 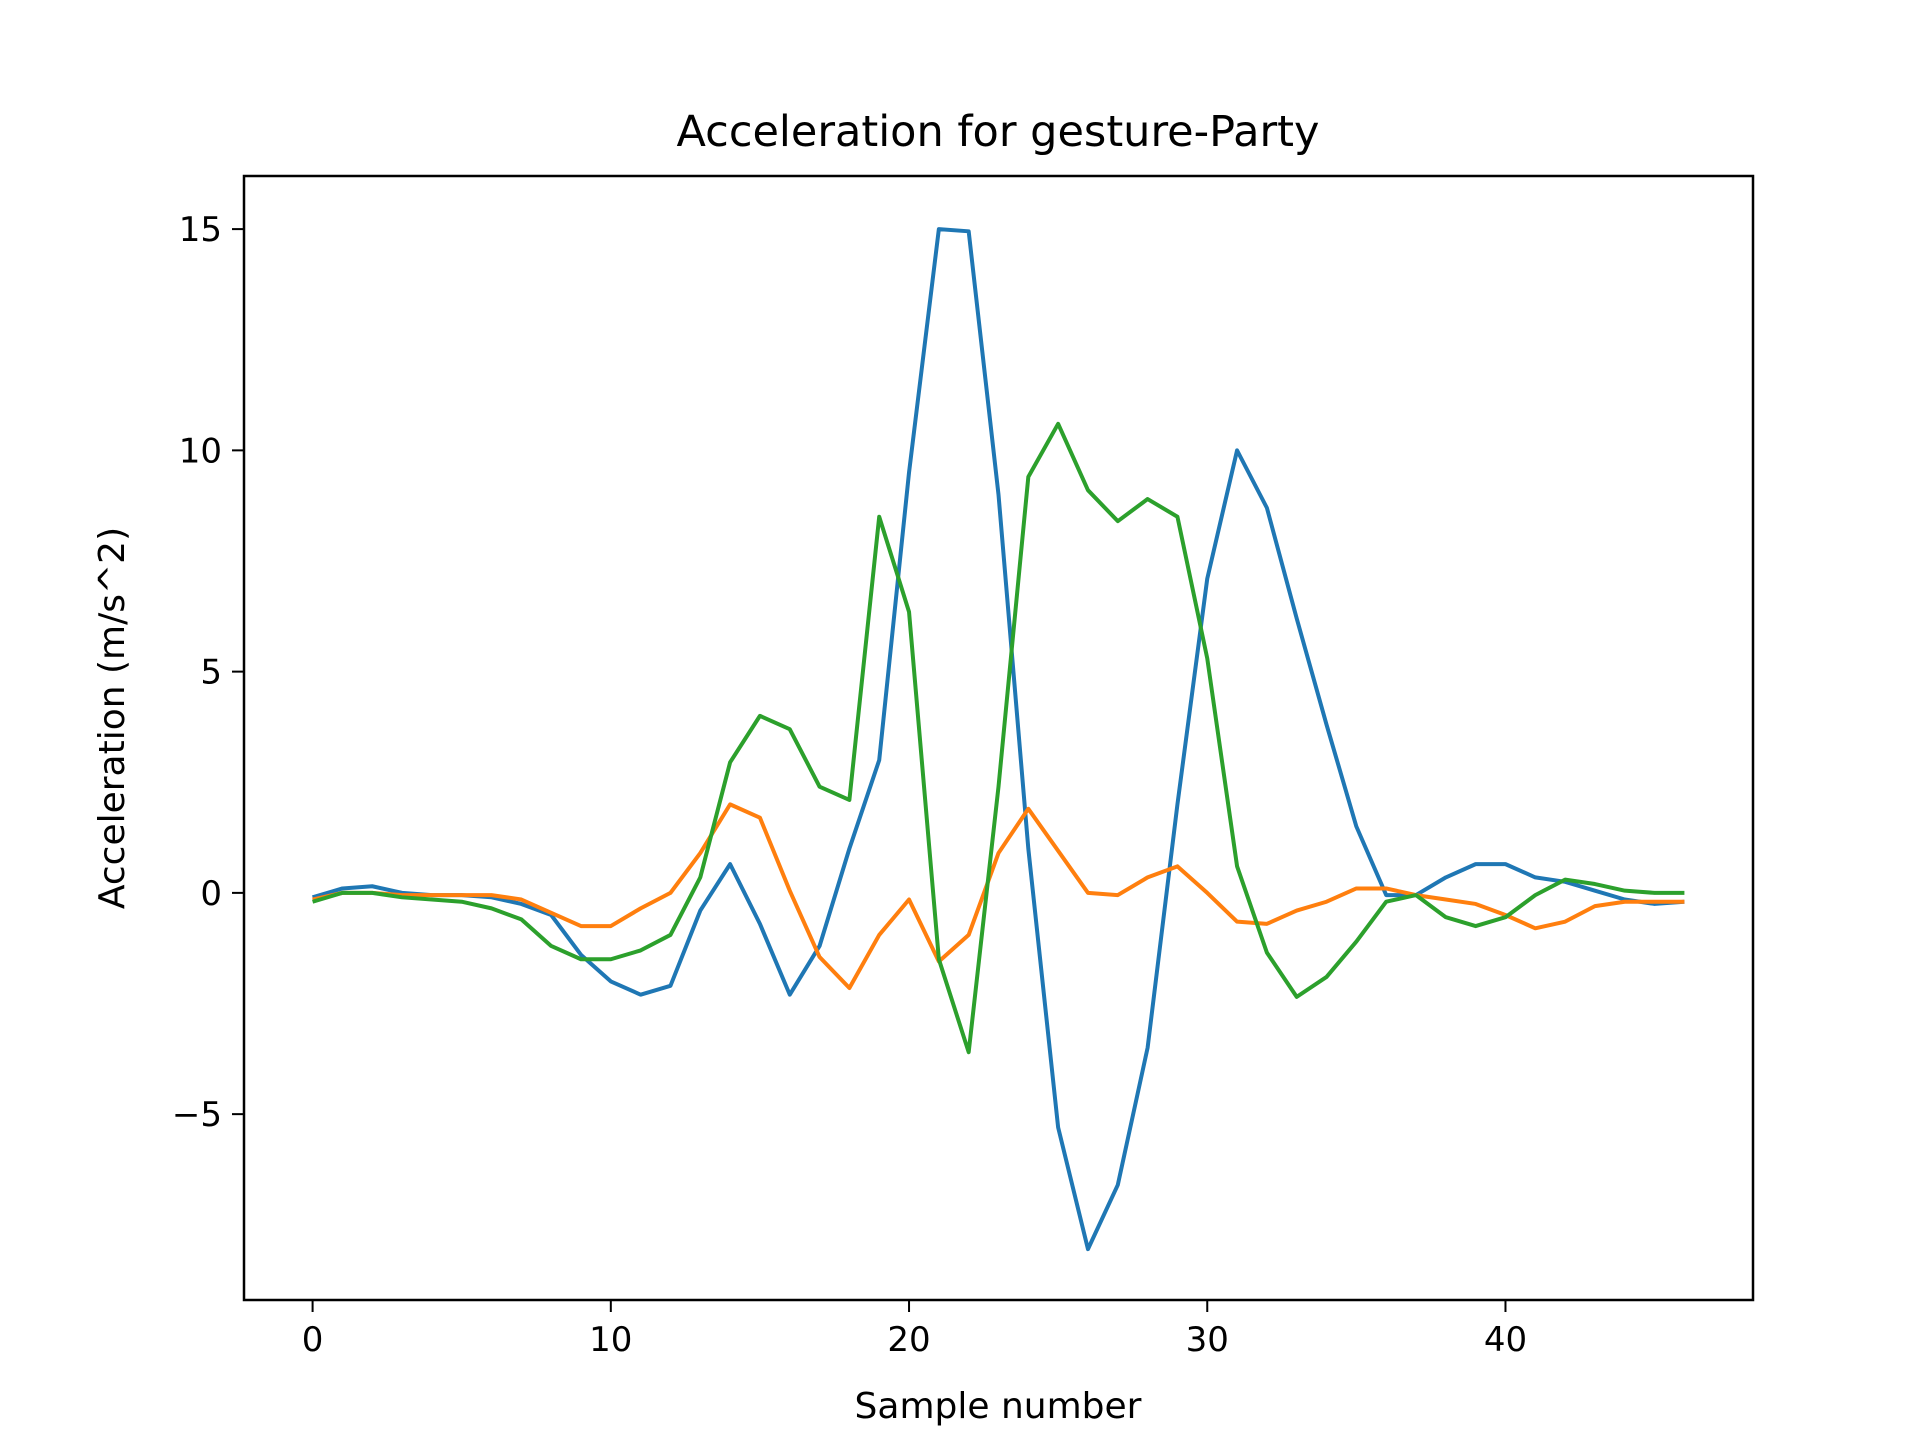 What do you see at coordinates (908, 1340) in the screenshot?
I see `x-tick-label: 20` at bounding box center [908, 1340].